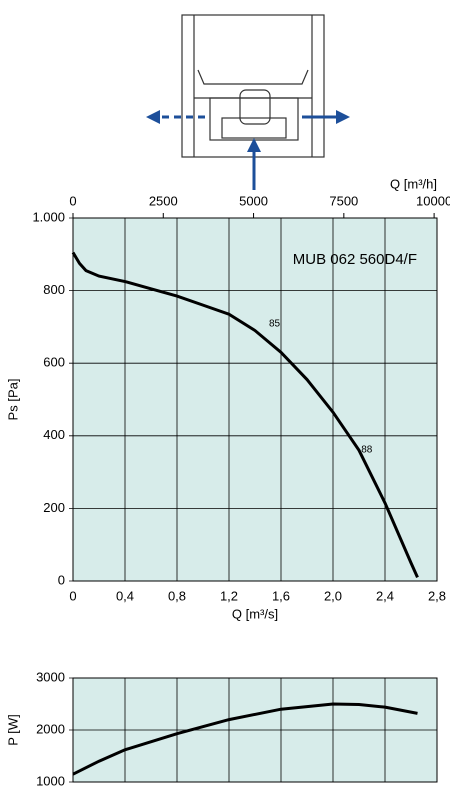 Image resolution: width=450 pixels, height=799 pixels. Describe the element at coordinates (413, 183) in the screenshot. I see `x2-axis-label: Q [m³/h]` at that location.